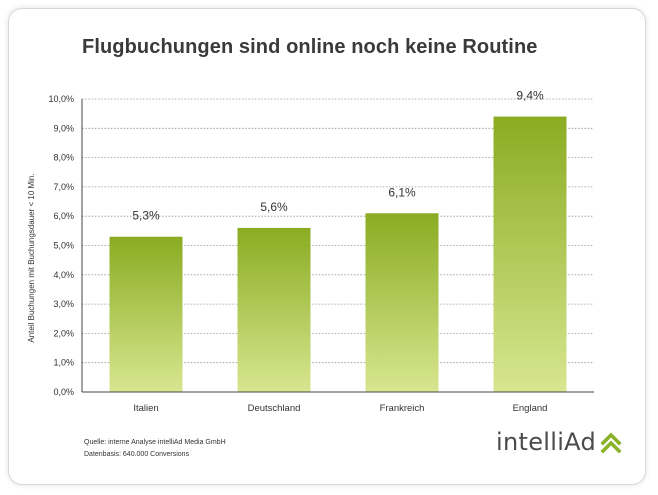  Describe the element at coordinates (274, 309) in the screenshot. I see `bar-deutschland` at that location.